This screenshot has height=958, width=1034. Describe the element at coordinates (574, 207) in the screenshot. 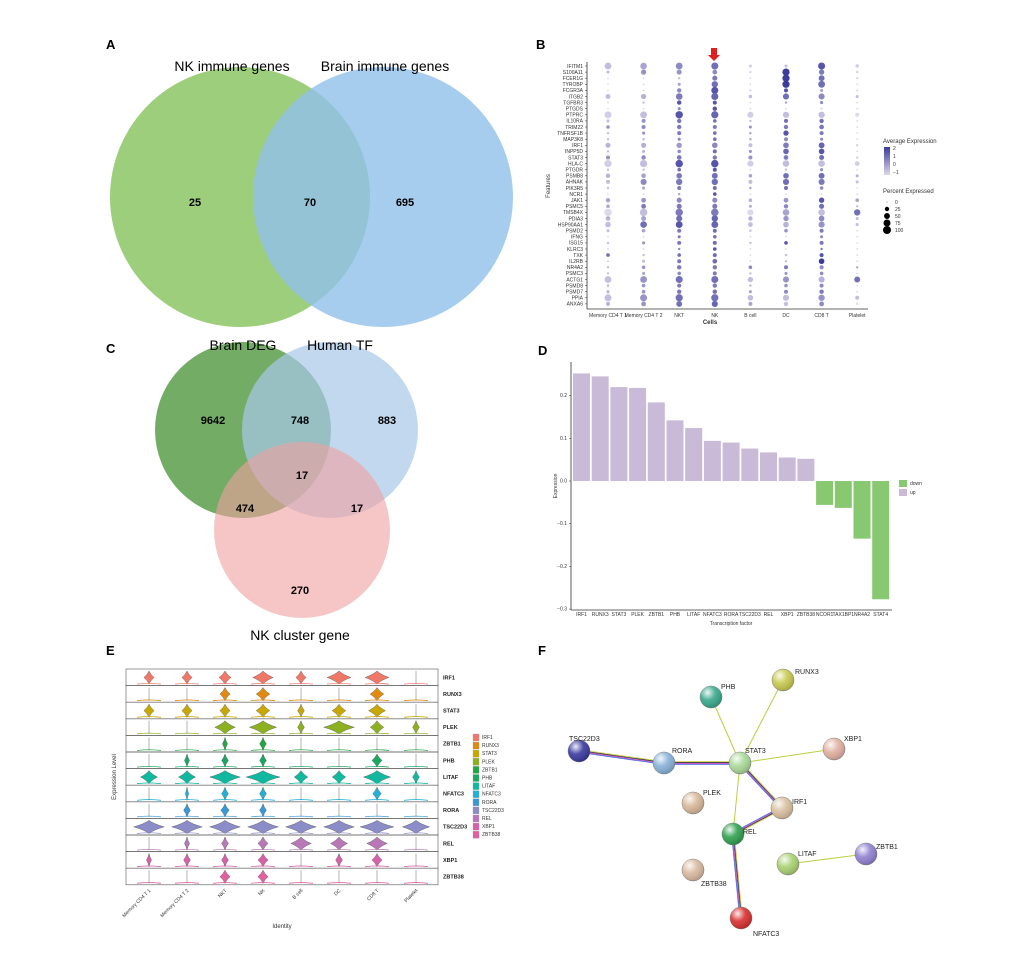

I see `feature-label: PSMC5` at that location.